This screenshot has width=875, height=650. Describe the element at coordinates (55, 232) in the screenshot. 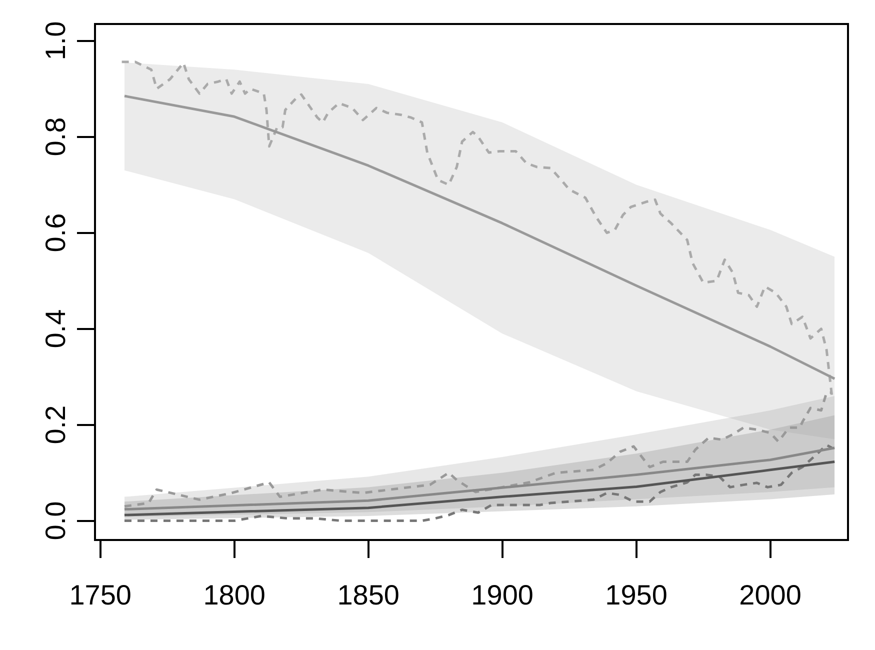

I see `y-tick-label: 0.6` at that location.